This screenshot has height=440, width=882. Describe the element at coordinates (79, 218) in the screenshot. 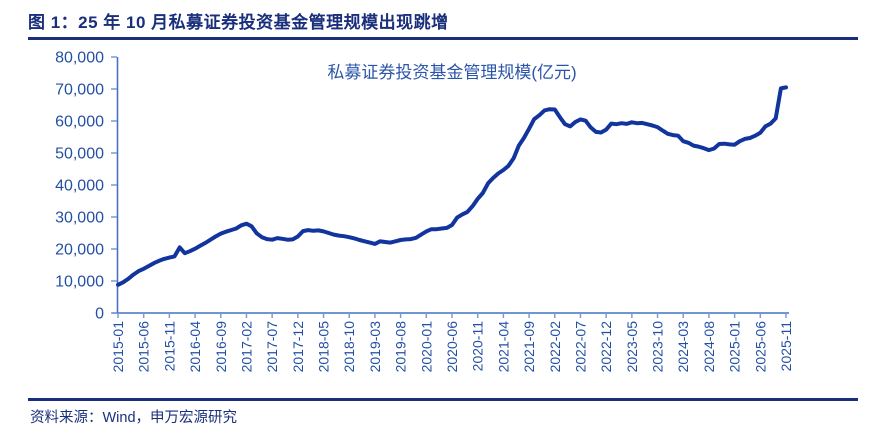

I see `y-tick-label: 30,000` at that location.